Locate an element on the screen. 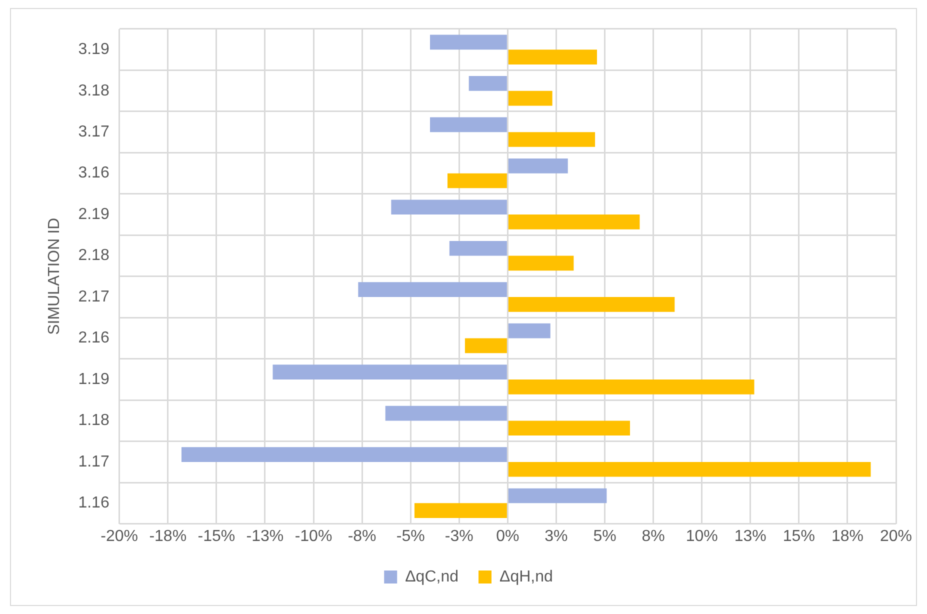  legend-label: ΔqC,nd is located at coordinates (432, 577).